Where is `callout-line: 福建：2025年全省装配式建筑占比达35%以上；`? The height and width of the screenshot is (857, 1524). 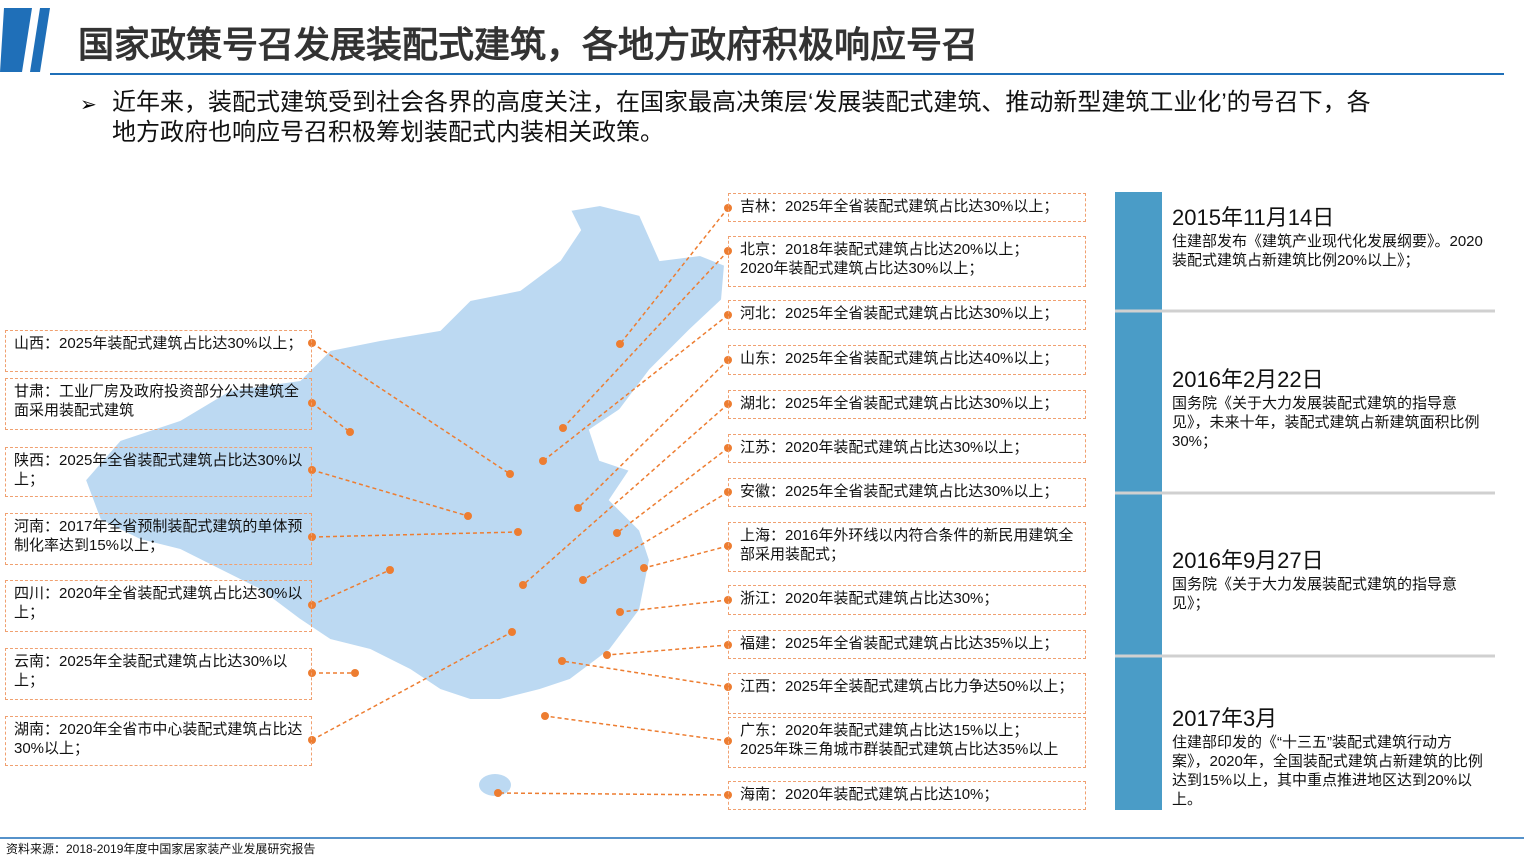 callout-line: 福建：2025年全省装配式建筑占比达35%以上； is located at coordinates (899, 643).